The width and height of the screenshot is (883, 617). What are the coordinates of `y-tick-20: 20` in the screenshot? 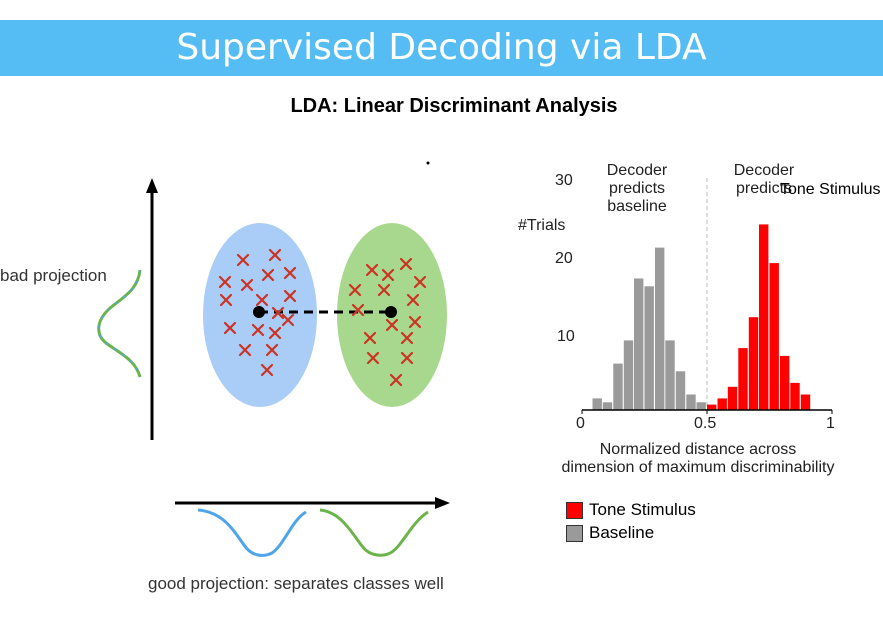 It's located at (564, 258).